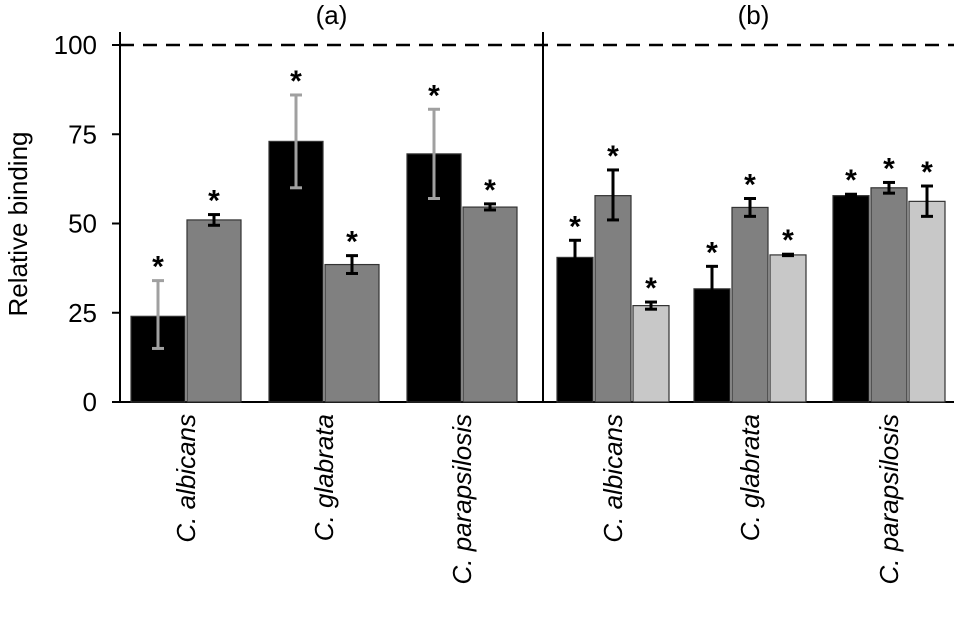 The width and height of the screenshot is (954, 617). I want to click on y-tick-label: 0, so click(90, 402).